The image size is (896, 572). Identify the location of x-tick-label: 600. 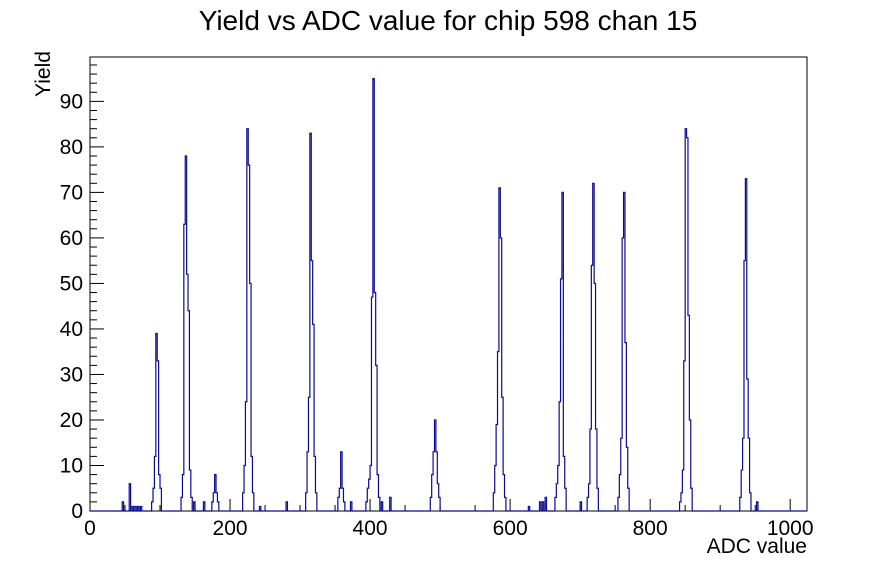
(510, 528).